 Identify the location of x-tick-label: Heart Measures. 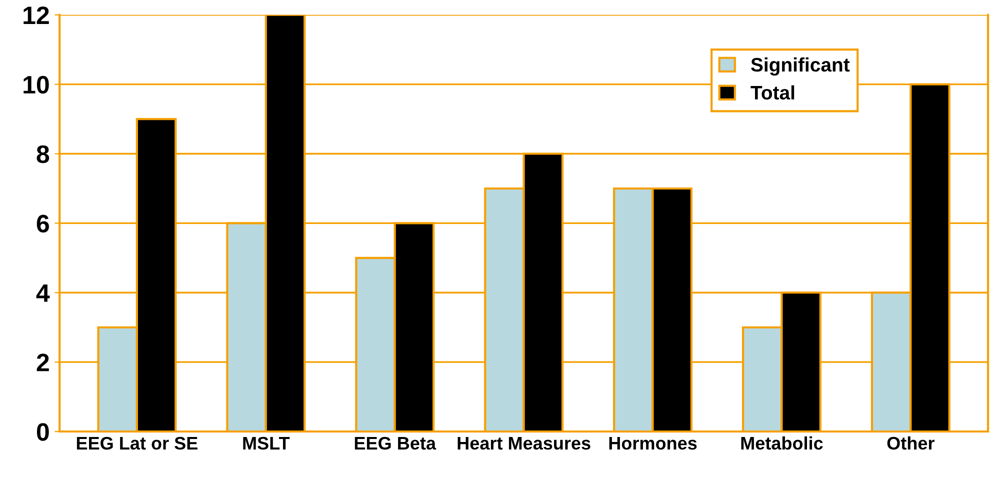
(524, 443).